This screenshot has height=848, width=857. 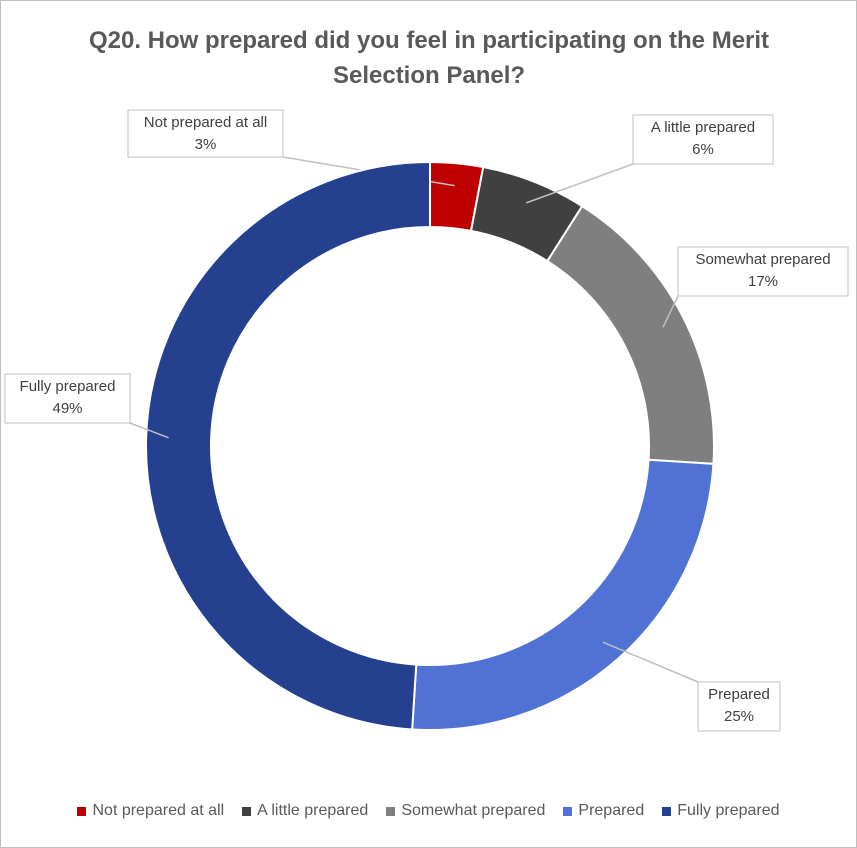 What do you see at coordinates (473, 810) in the screenshot?
I see `legend-label: Somewhat prepared` at bounding box center [473, 810].